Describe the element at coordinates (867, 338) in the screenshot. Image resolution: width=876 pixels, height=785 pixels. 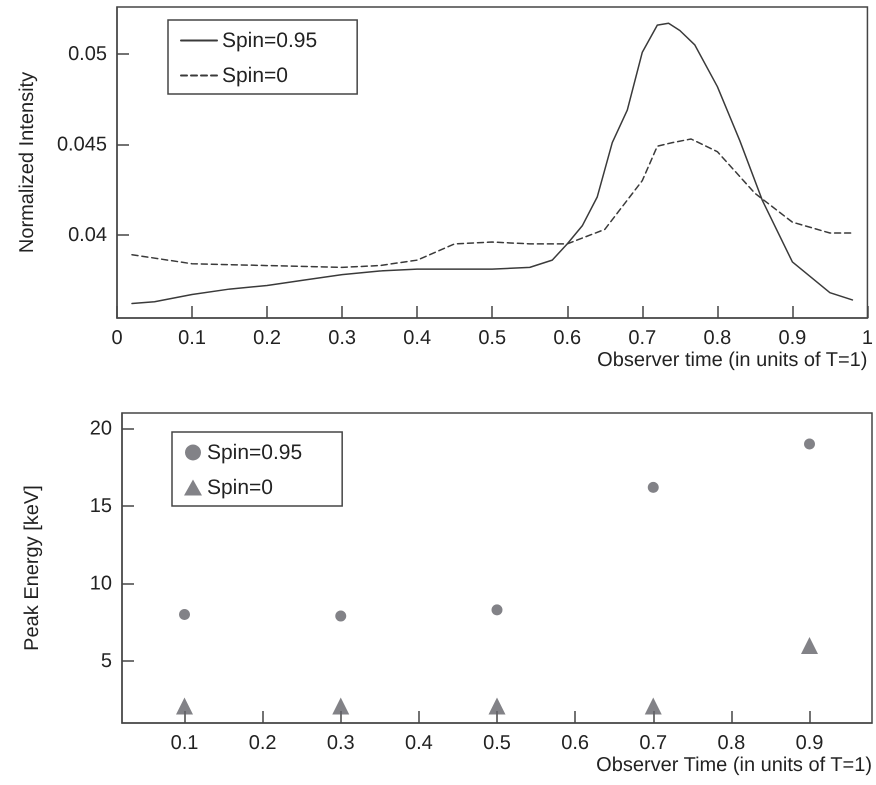
I see `x-tick-label: 1` at that location.